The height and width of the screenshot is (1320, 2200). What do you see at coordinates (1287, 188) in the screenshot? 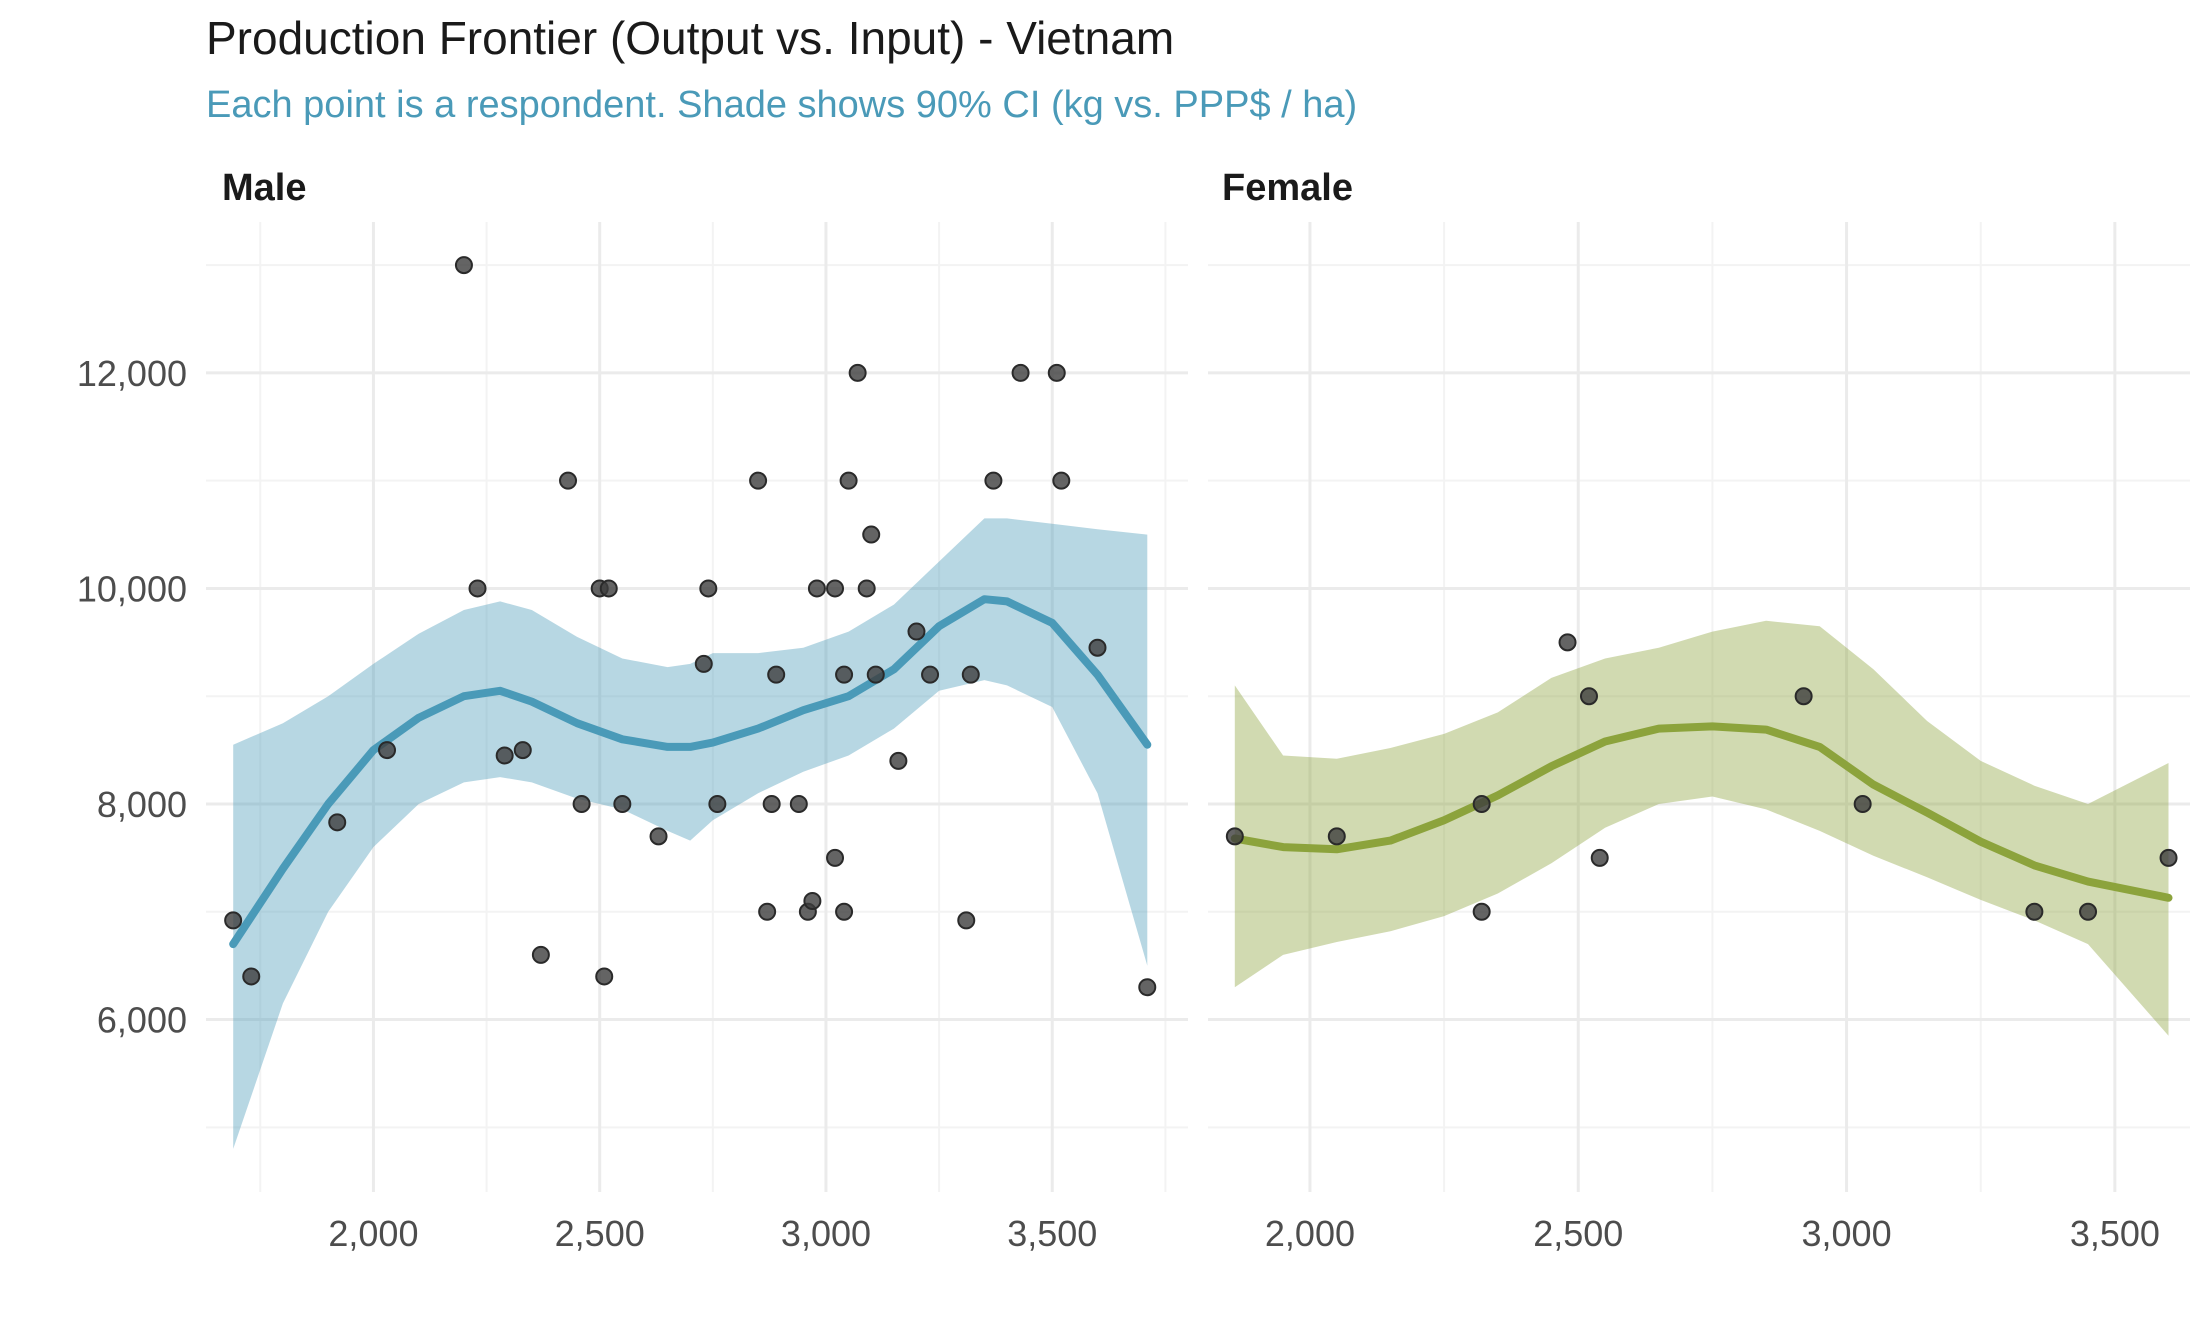
I see `panel-strip-female: Female` at bounding box center [1287, 188].